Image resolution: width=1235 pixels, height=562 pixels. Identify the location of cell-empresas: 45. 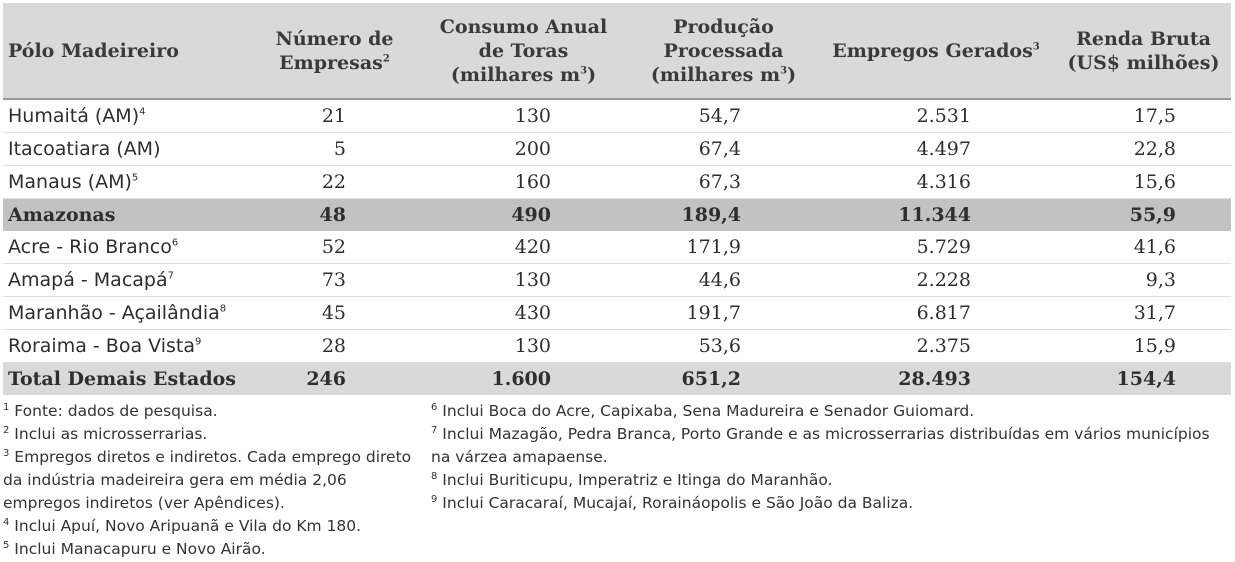
(334, 313).